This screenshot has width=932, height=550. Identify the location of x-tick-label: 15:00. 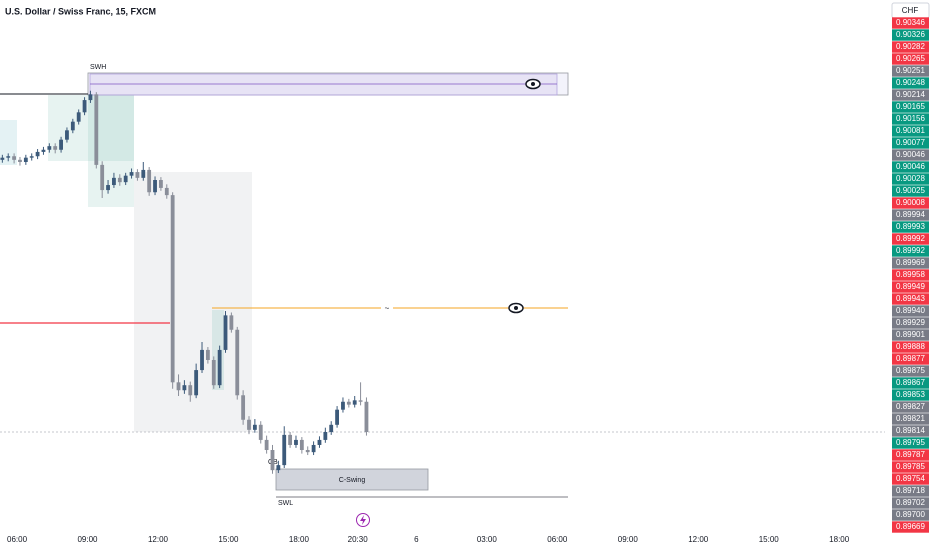
(228, 539).